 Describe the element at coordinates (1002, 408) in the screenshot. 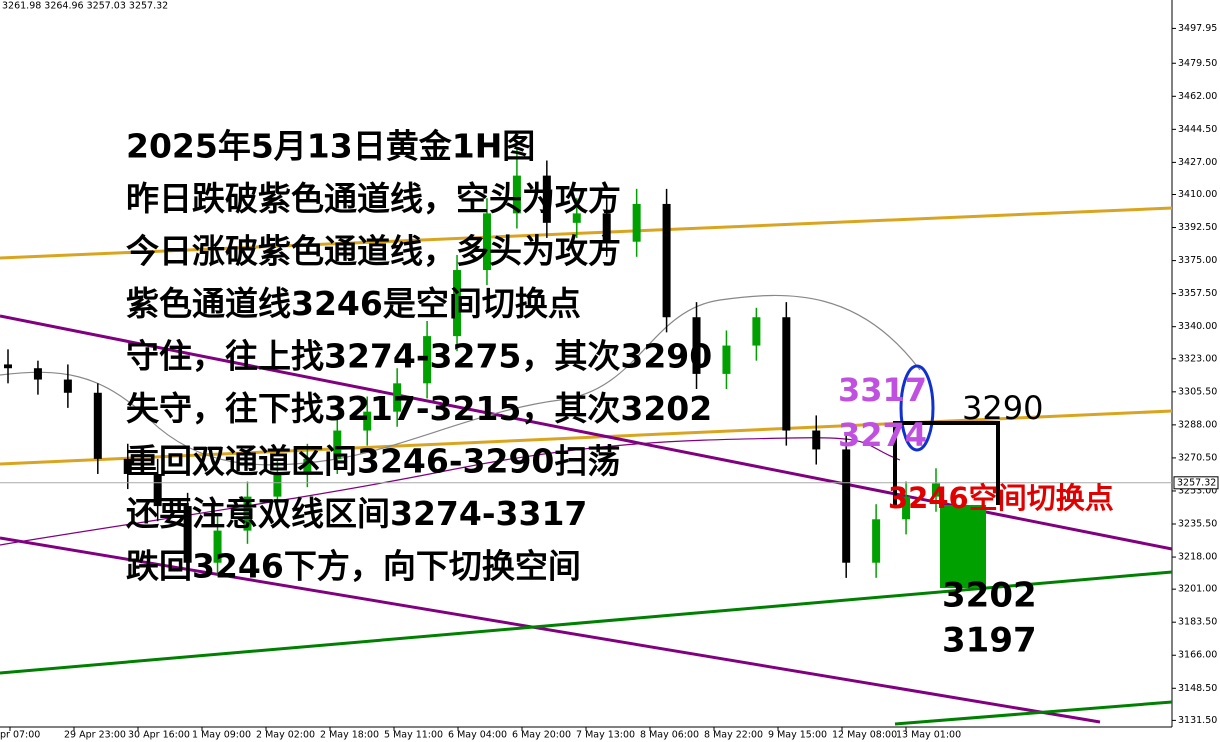

I see `price-note: 3290` at that location.